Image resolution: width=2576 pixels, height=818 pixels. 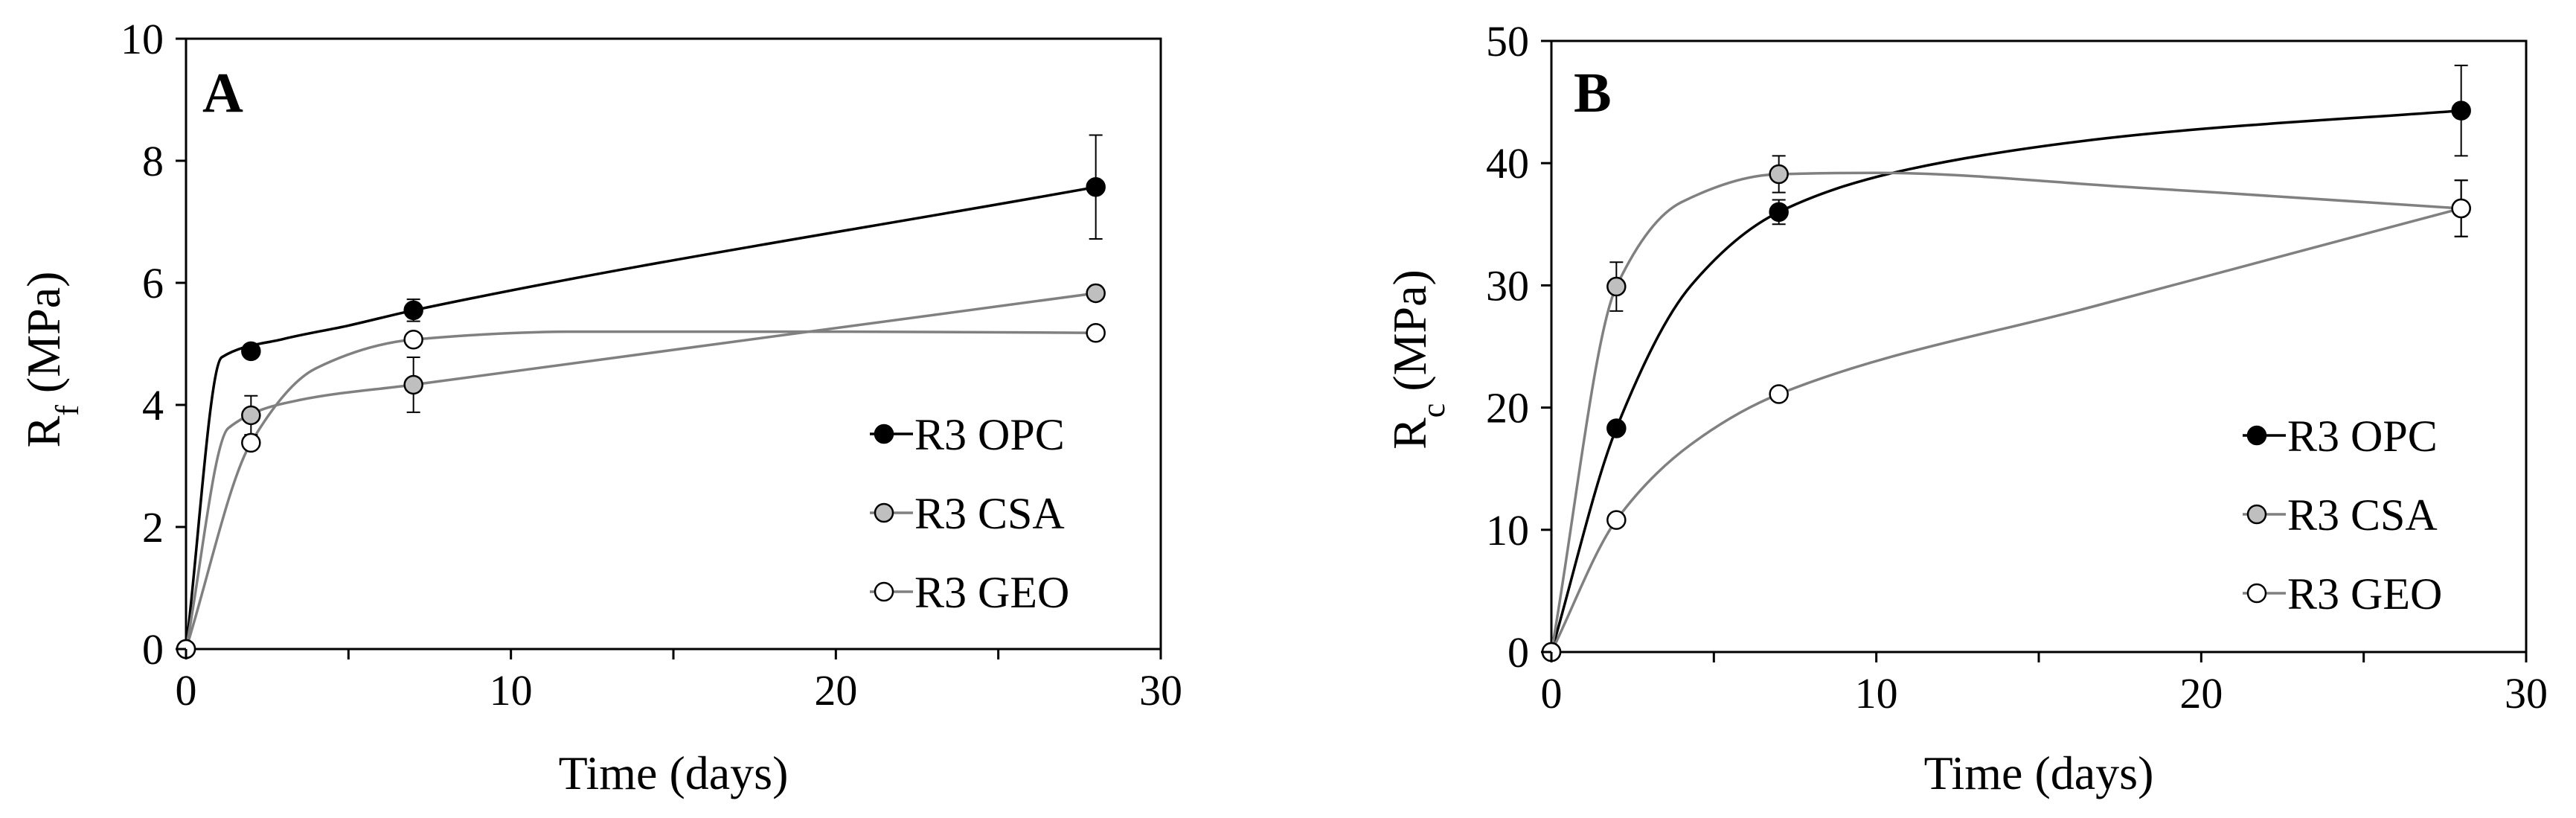 What do you see at coordinates (1876, 693) in the screenshot?
I see `panel-b-x-tick-label: 10` at bounding box center [1876, 693].